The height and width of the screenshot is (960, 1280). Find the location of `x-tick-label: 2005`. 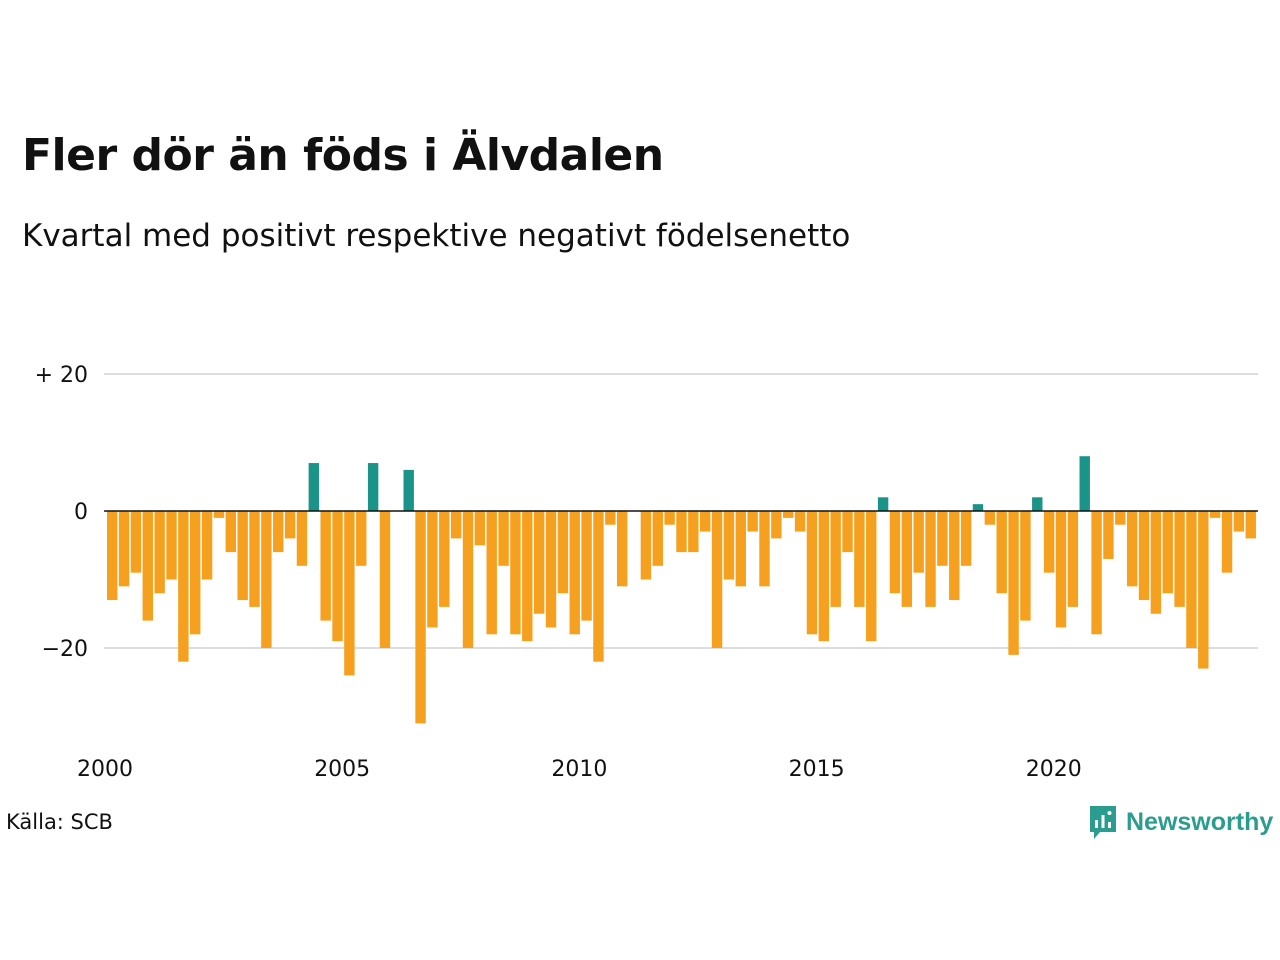

x-tick-label: 2005 is located at coordinates (342, 769).